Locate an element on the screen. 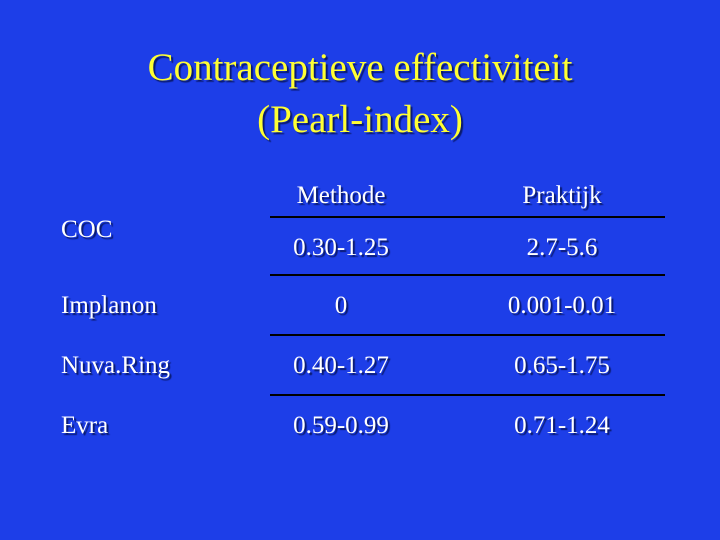 The width and height of the screenshot is (720, 540). table-row: COC 0.30-1.25 2.7-5.6 is located at coordinates (359, 246).